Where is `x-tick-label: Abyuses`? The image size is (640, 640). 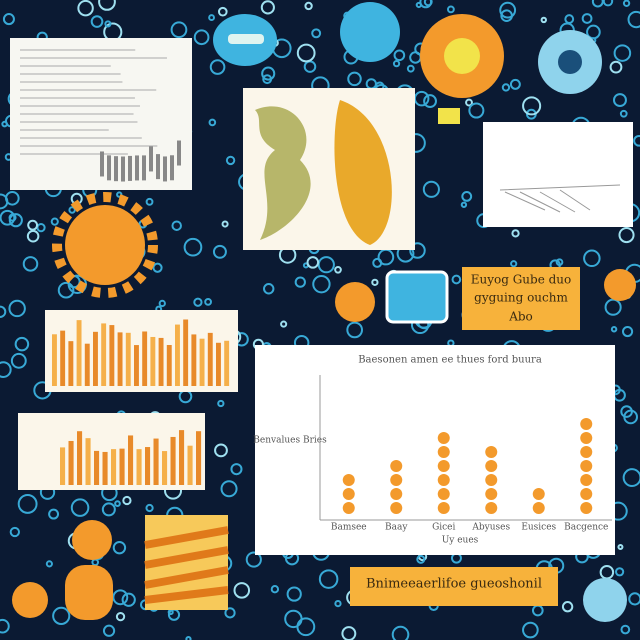
x-tick-label: Abyuses is located at coordinates (490, 528).